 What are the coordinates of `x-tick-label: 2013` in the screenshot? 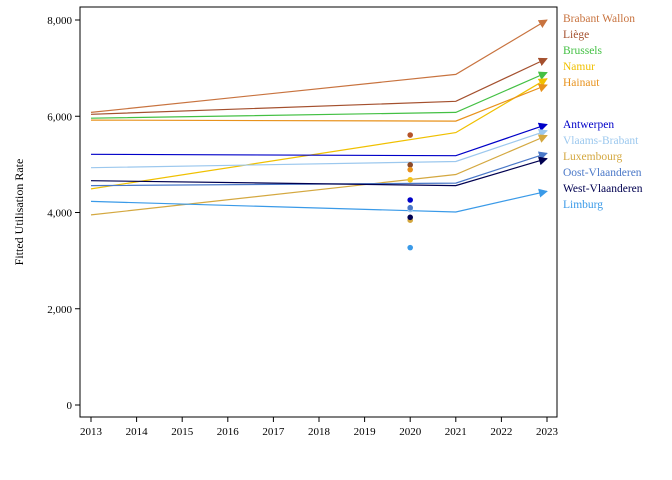 It's located at (91, 432).